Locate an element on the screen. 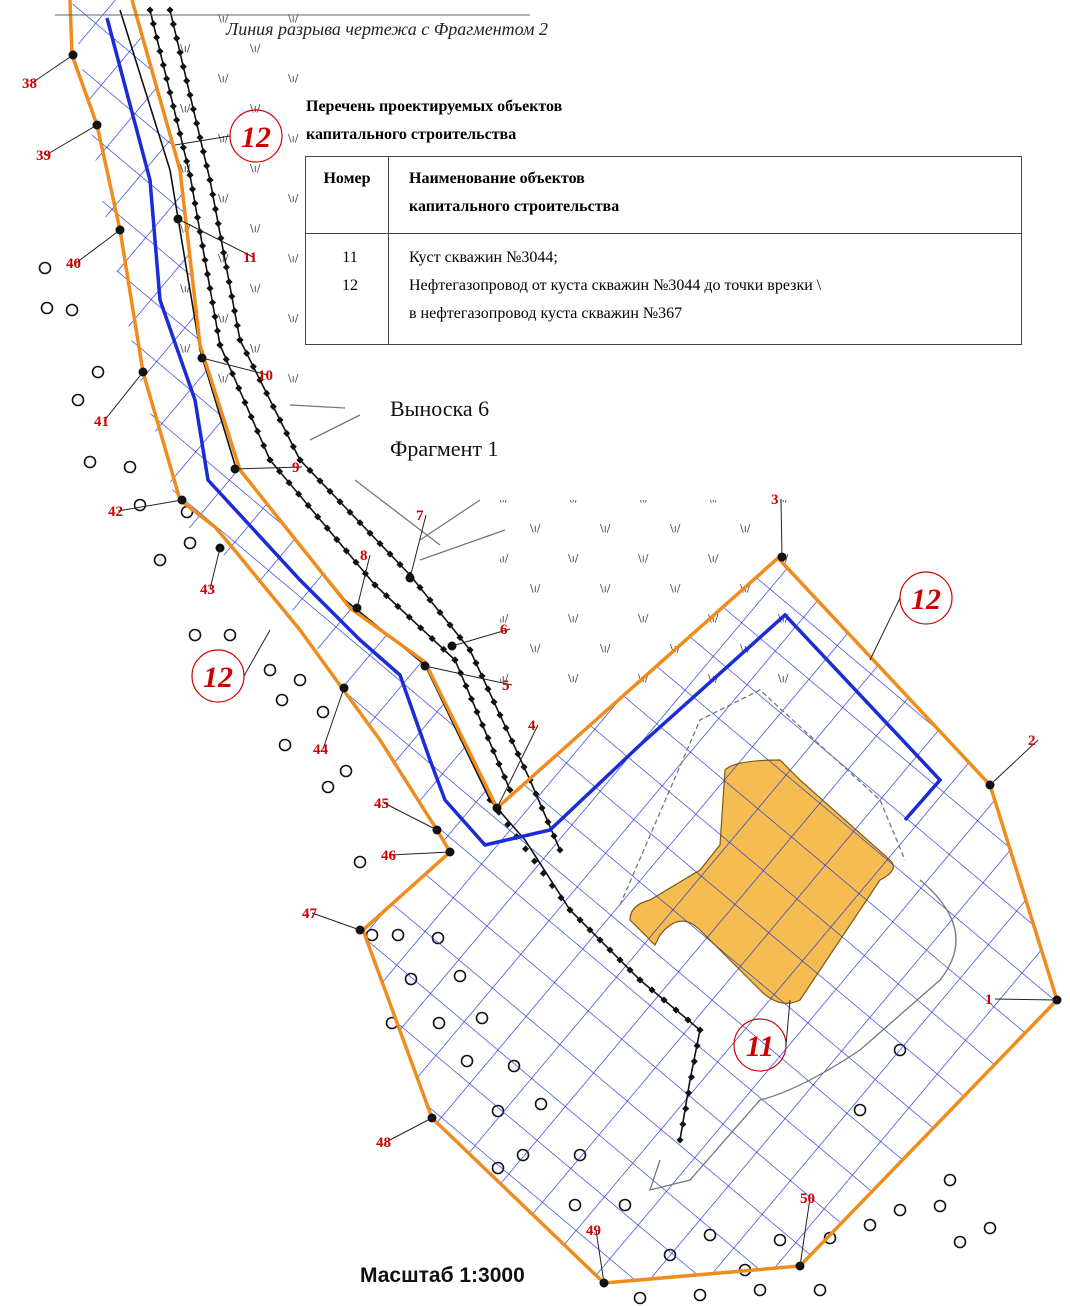  boundary-point-1-label: 1 is located at coordinates (989, 1000).